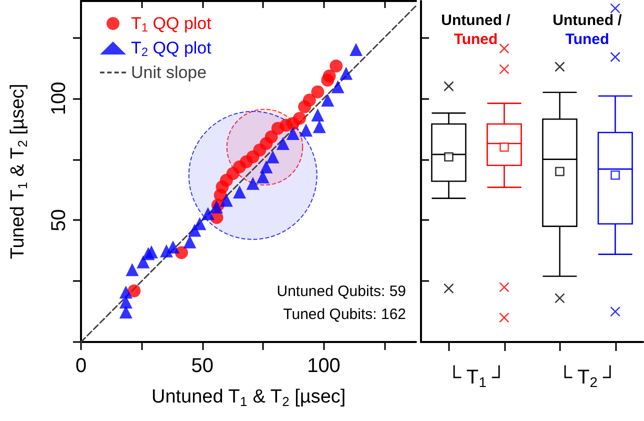 The image size is (644, 421). I want to click on x-tick-label: 50, so click(202, 366).